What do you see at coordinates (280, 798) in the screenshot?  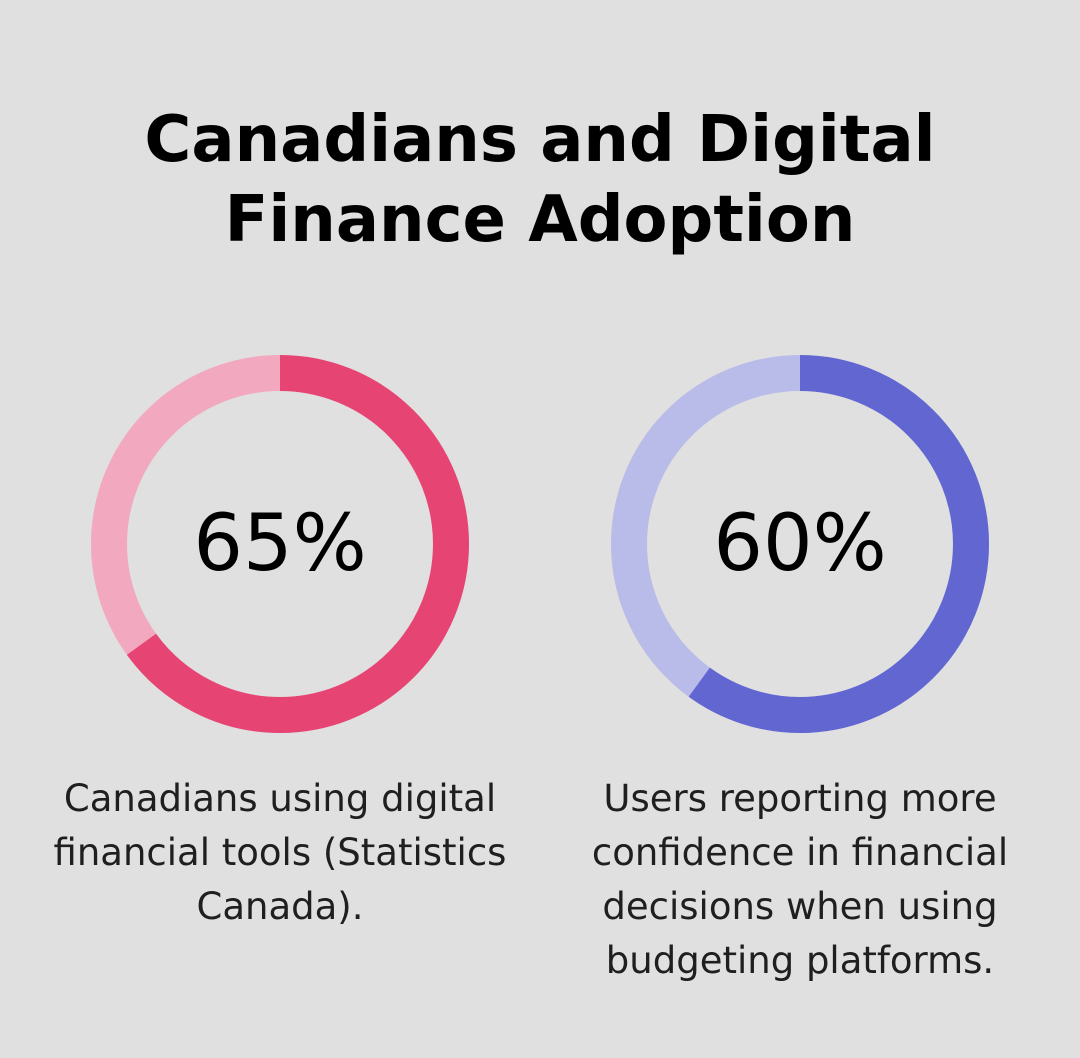 I see `caption-line: Canadians using digital` at bounding box center [280, 798].